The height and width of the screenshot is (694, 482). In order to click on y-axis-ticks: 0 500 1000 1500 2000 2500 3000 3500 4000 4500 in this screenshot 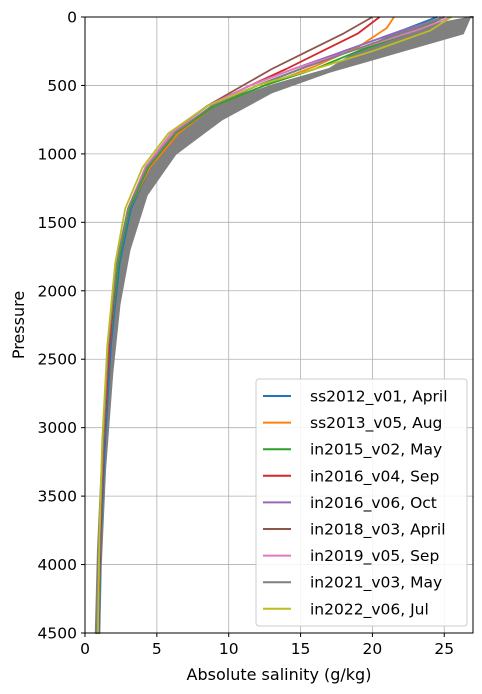, I will do `click(61, 326)`.